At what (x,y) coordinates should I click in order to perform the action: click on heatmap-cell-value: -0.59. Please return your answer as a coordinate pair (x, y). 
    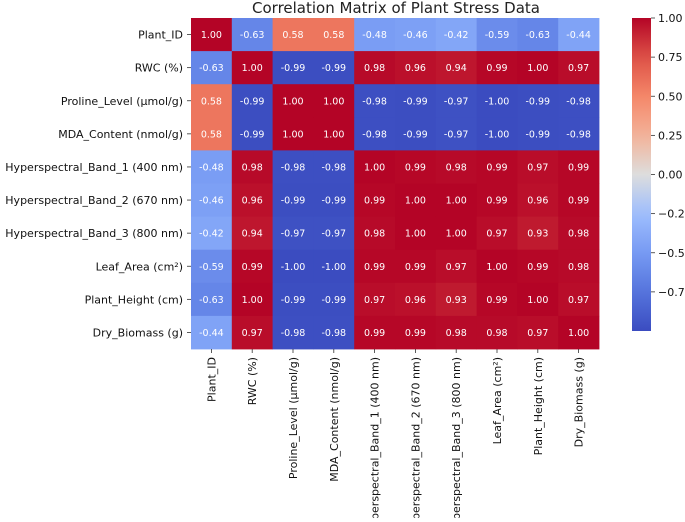
    Looking at the image, I should click on (497, 35).